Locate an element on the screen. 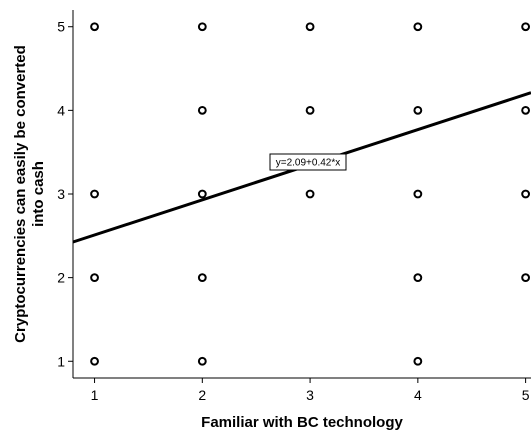  x-tick-label: 2 is located at coordinates (202, 395).